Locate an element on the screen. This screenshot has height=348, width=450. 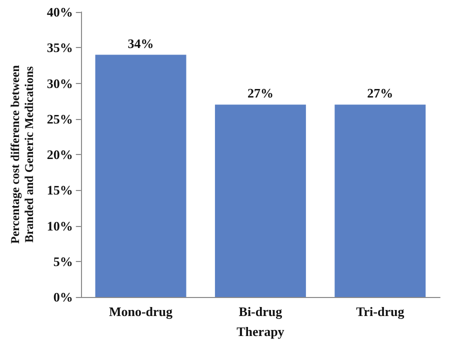
y-tick-label: 5% is located at coordinates (63, 261).